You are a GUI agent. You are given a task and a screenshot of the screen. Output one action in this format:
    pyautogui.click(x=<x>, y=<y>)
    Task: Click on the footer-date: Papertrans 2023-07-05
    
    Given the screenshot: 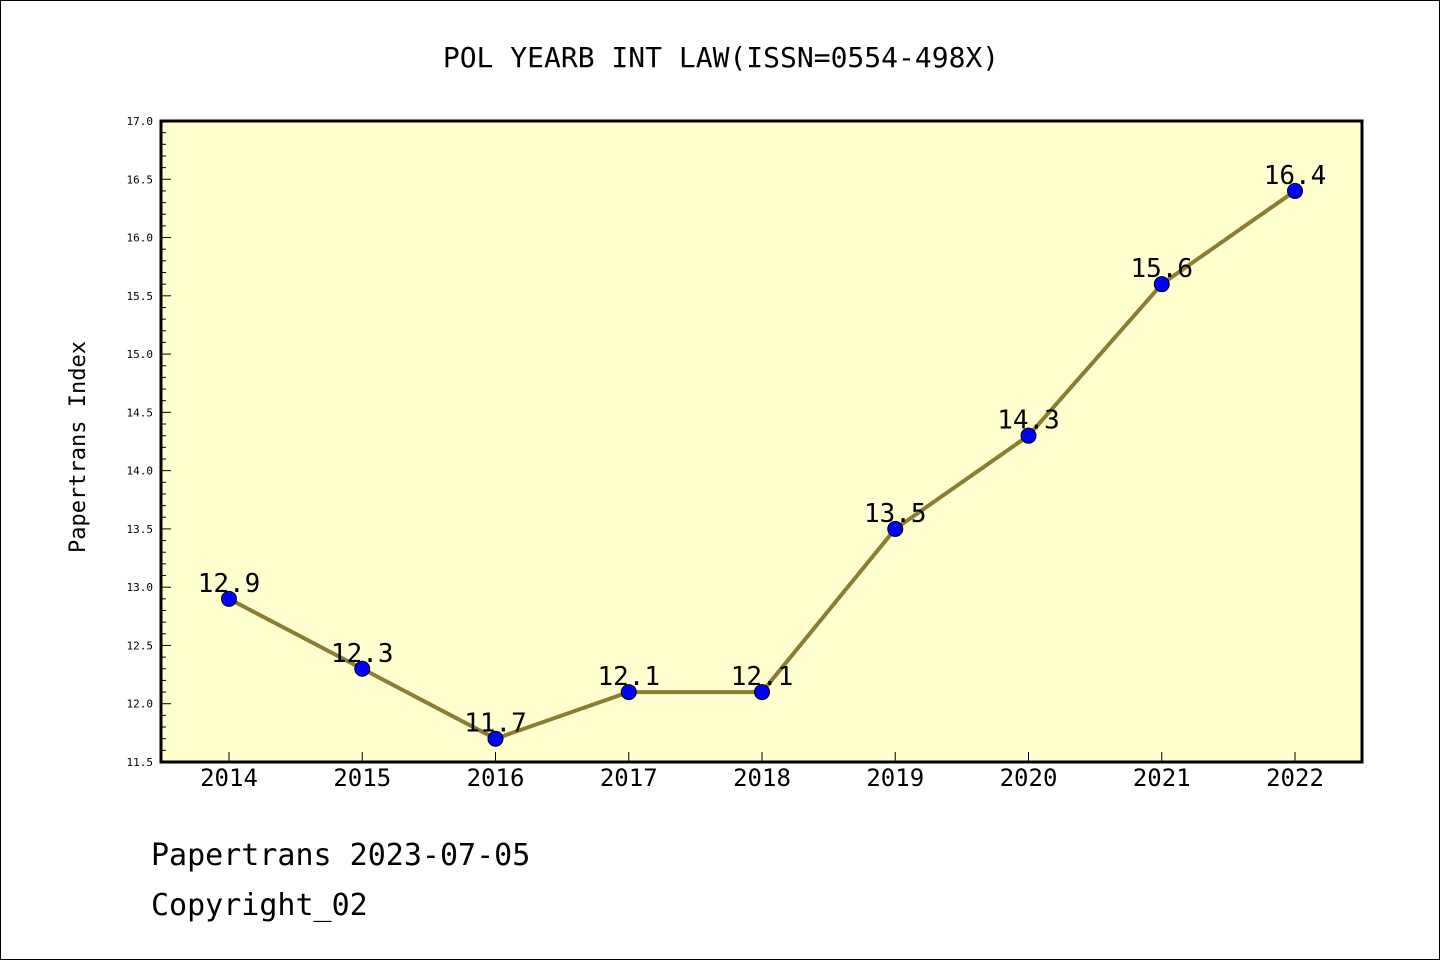 What is the action you would take?
    pyautogui.click(x=340, y=855)
    